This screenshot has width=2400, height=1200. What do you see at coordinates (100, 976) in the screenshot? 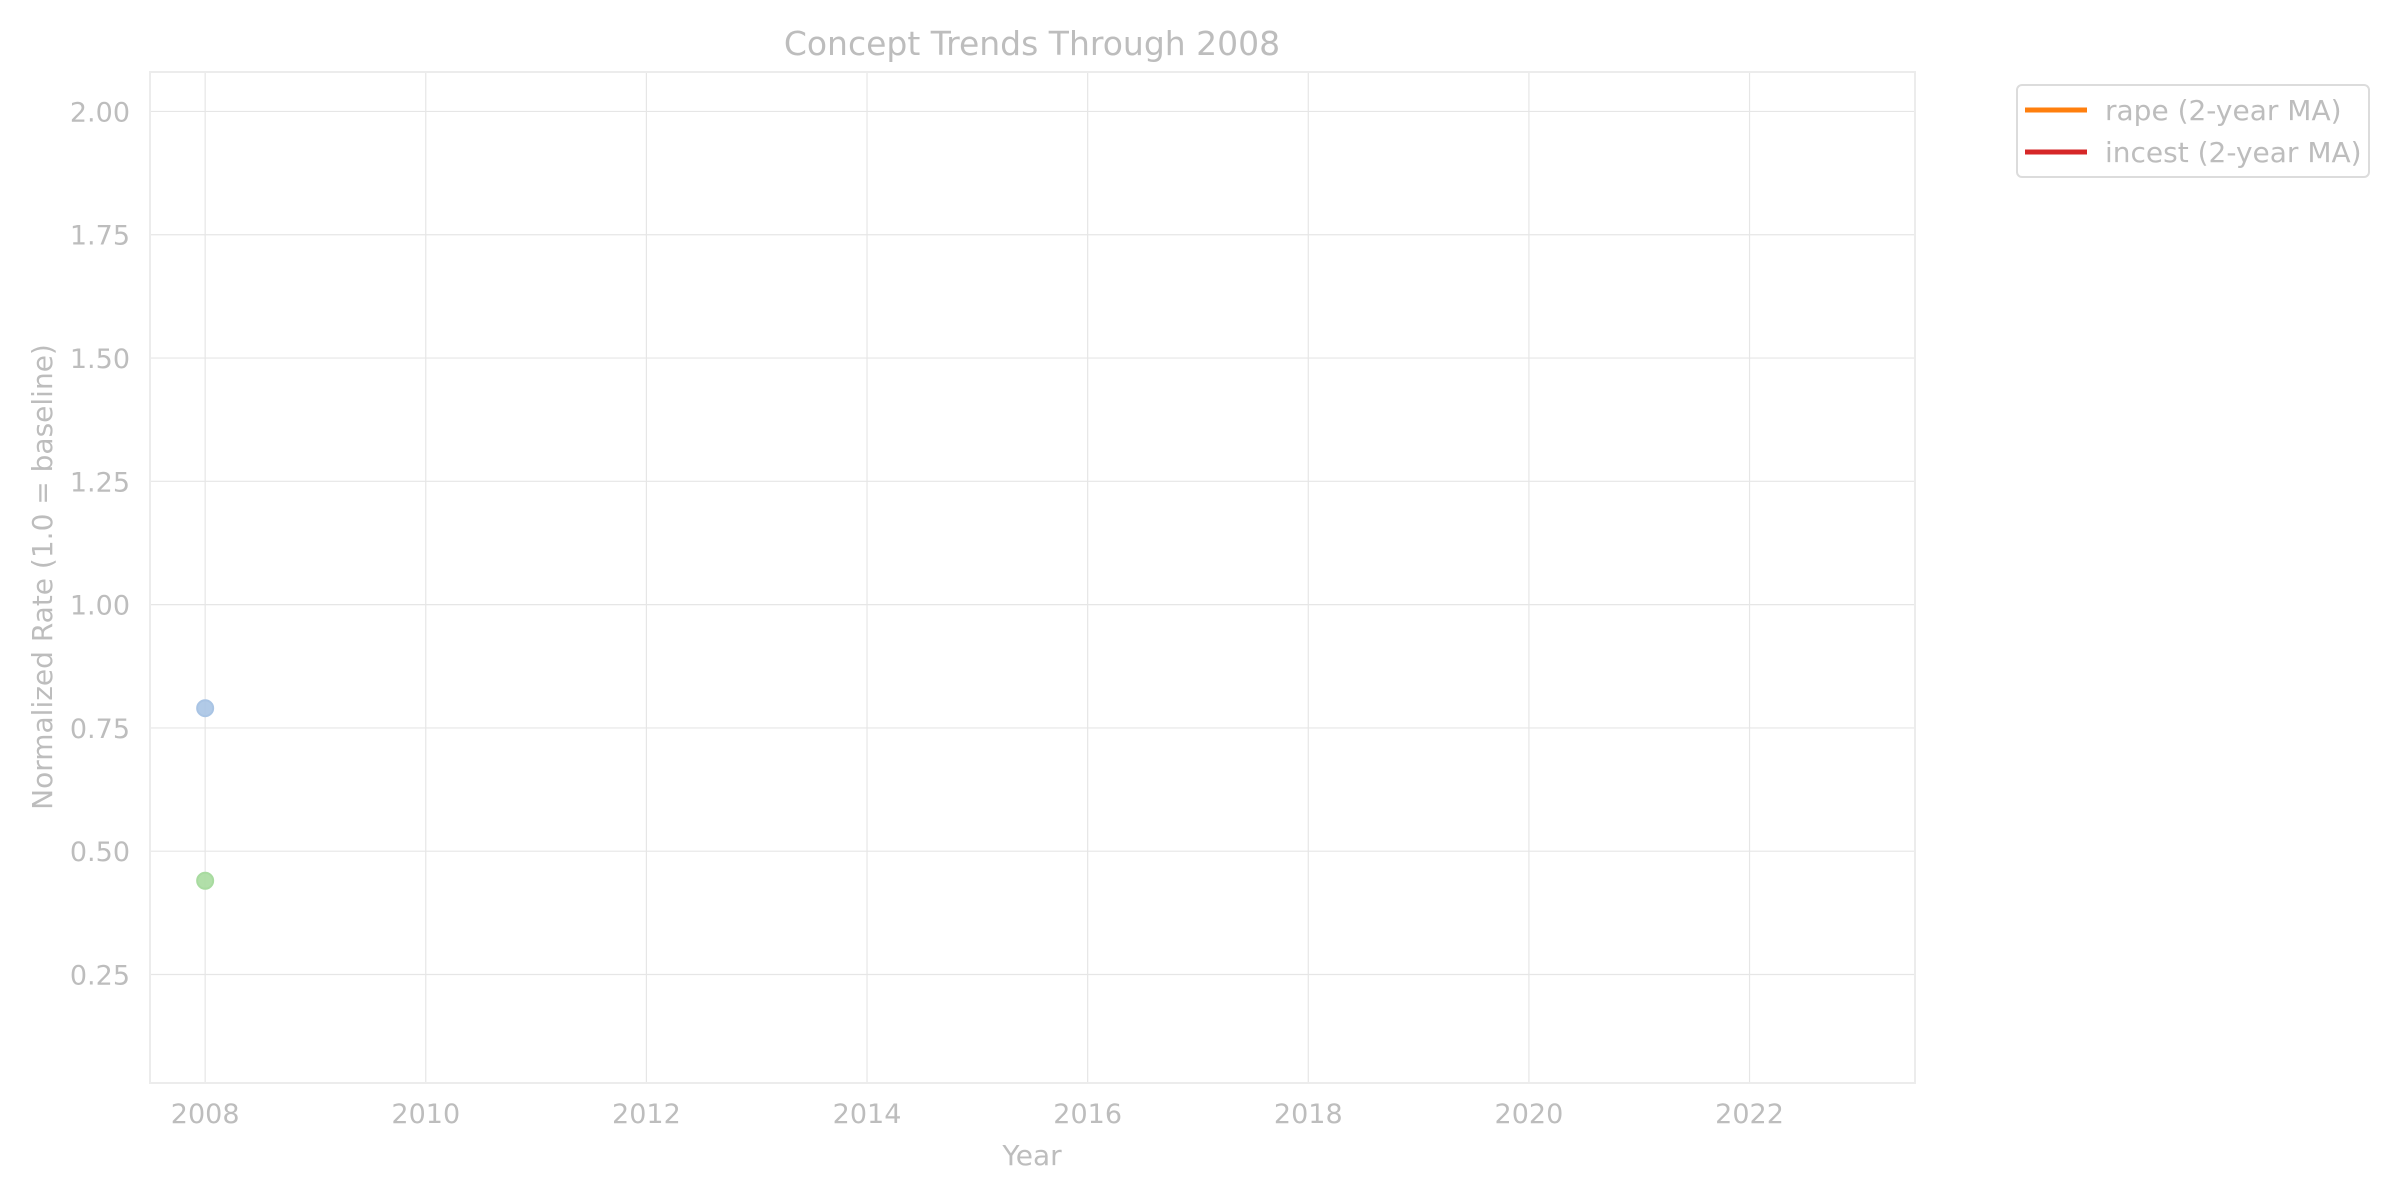
I see `y-tick-label: 0.25` at bounding box center [100, 976].